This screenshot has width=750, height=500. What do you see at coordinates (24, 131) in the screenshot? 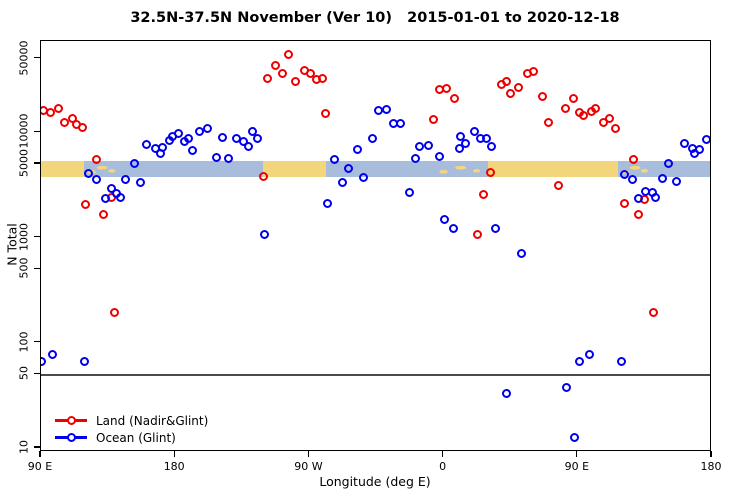
I see `y-tick-label: 10000` at bounding box center [24, 131].